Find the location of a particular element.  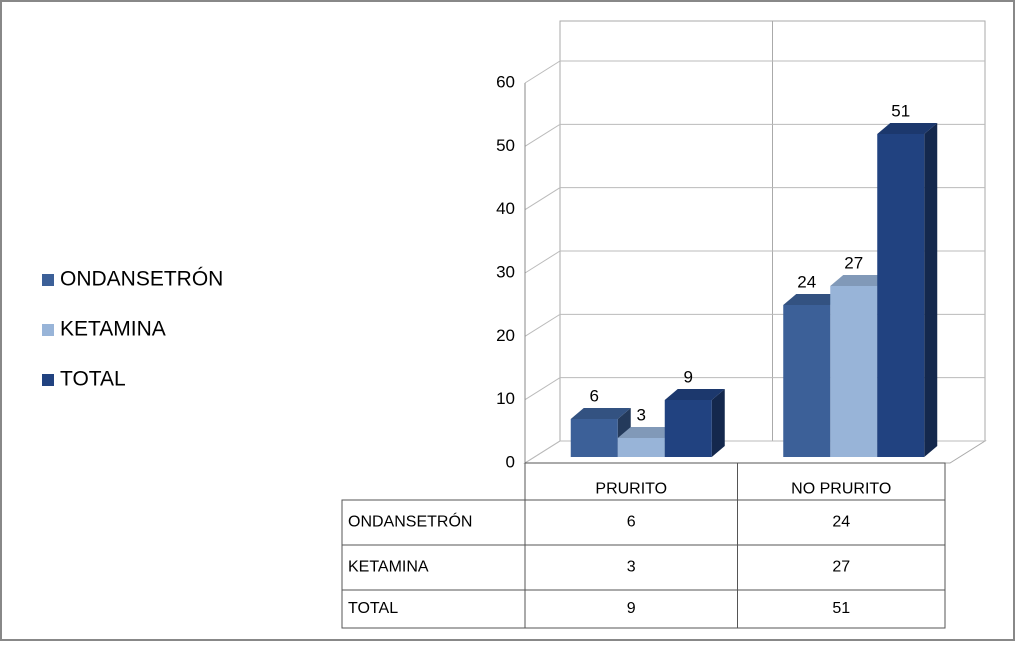

y-tick-label: 0 is located at coordinates (510, 461).